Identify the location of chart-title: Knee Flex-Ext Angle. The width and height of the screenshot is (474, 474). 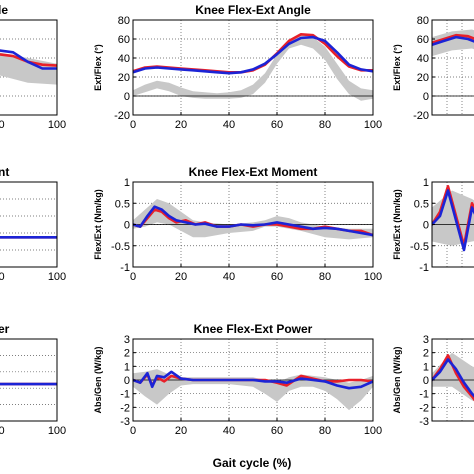
(253, 10).